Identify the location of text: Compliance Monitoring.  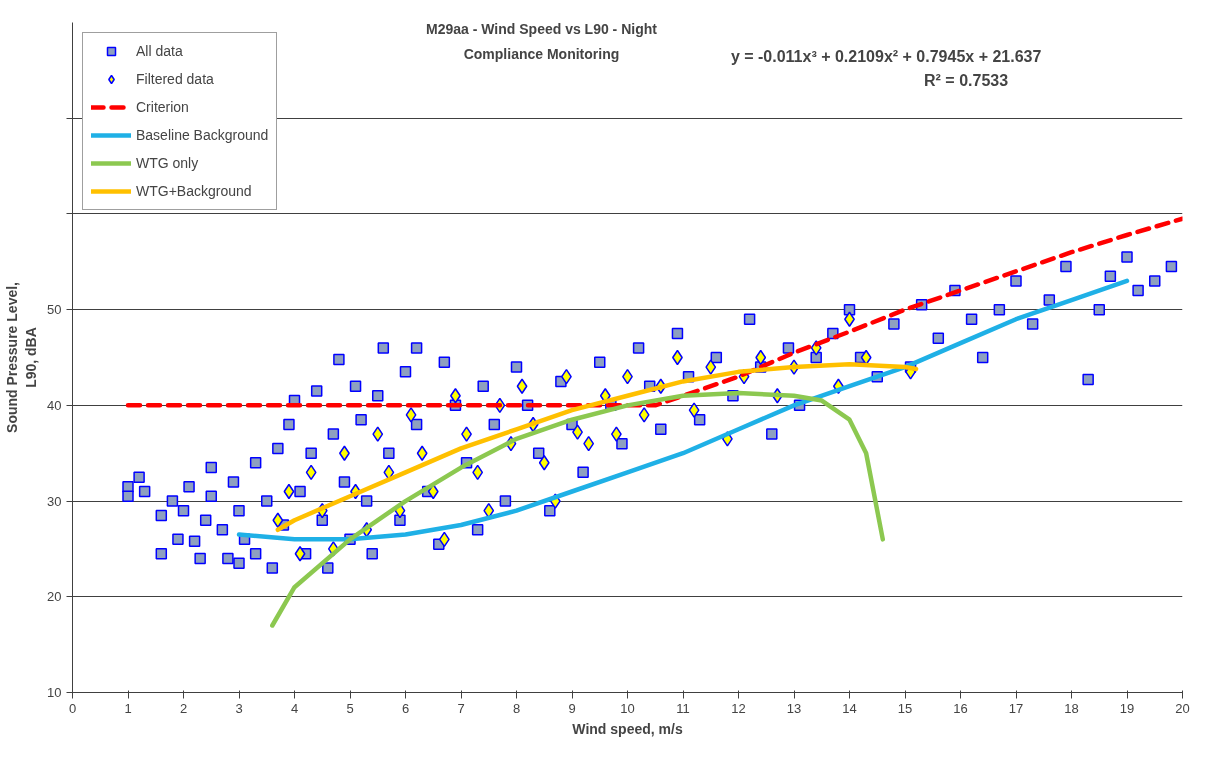
(541, 54).